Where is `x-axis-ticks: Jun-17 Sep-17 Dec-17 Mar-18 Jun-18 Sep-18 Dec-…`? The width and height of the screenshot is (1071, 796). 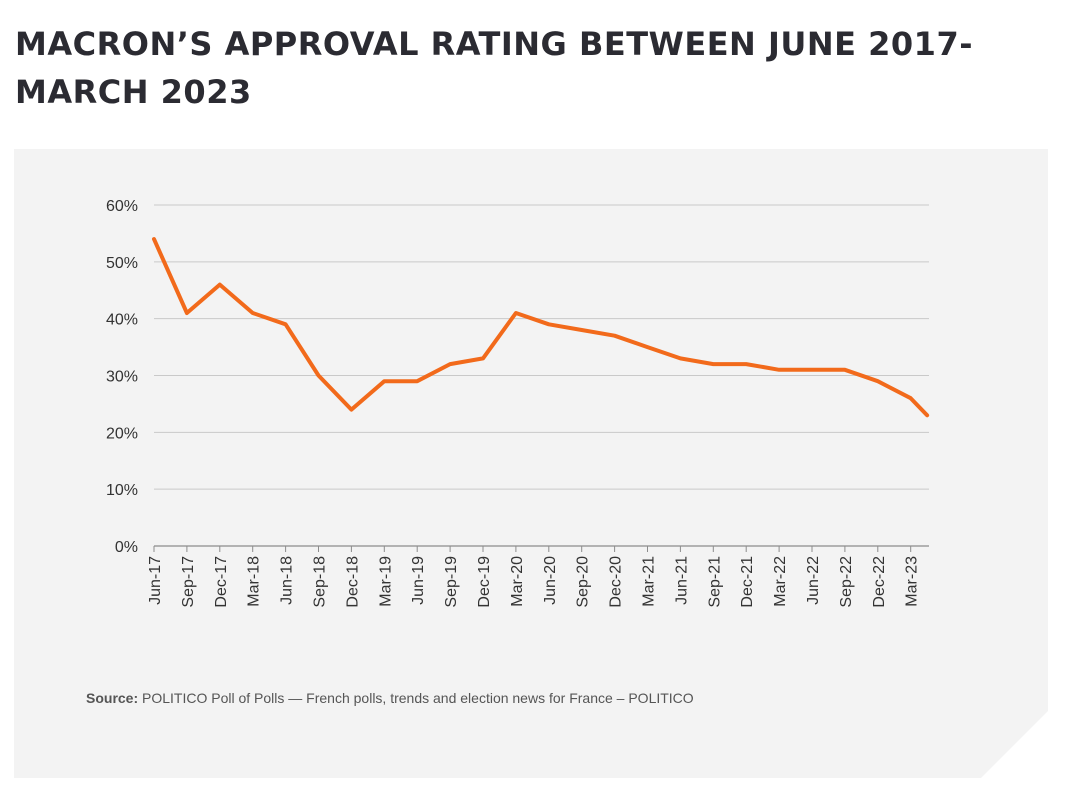 x-axis-ticks: Jun-17 Sep-17 Dec-17 Mar-18 Jun-18 Sep-18 Dec-… is located at coordinates (534, 577).